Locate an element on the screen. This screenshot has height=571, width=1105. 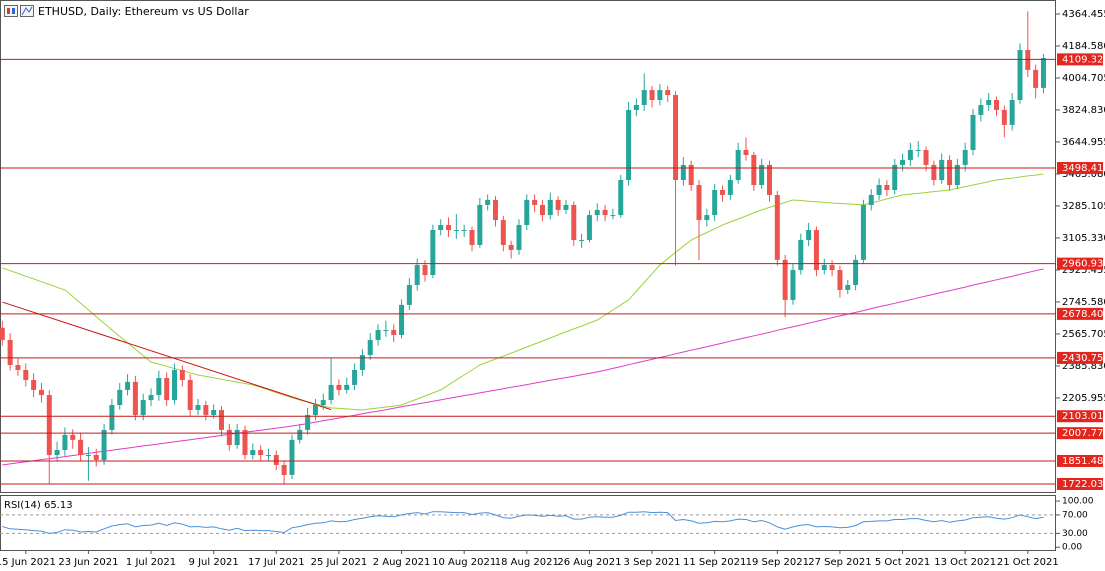
x-tick-label: 2 Aug 2021 is located at coordinates (402, 562).